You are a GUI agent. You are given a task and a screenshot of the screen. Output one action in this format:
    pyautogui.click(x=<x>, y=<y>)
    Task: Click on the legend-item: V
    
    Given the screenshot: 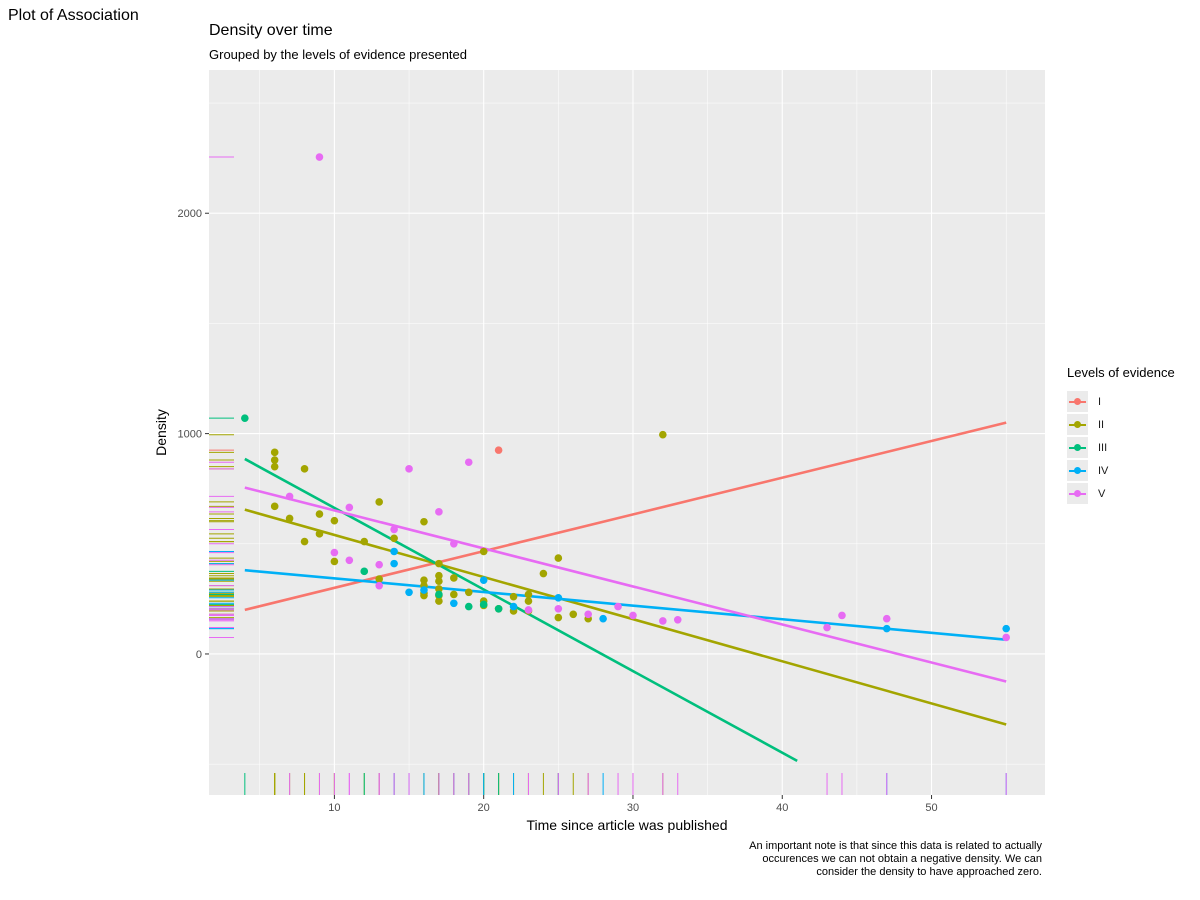 What is the action you would take?
    pyautogui.click(x=1121, y=493)
    